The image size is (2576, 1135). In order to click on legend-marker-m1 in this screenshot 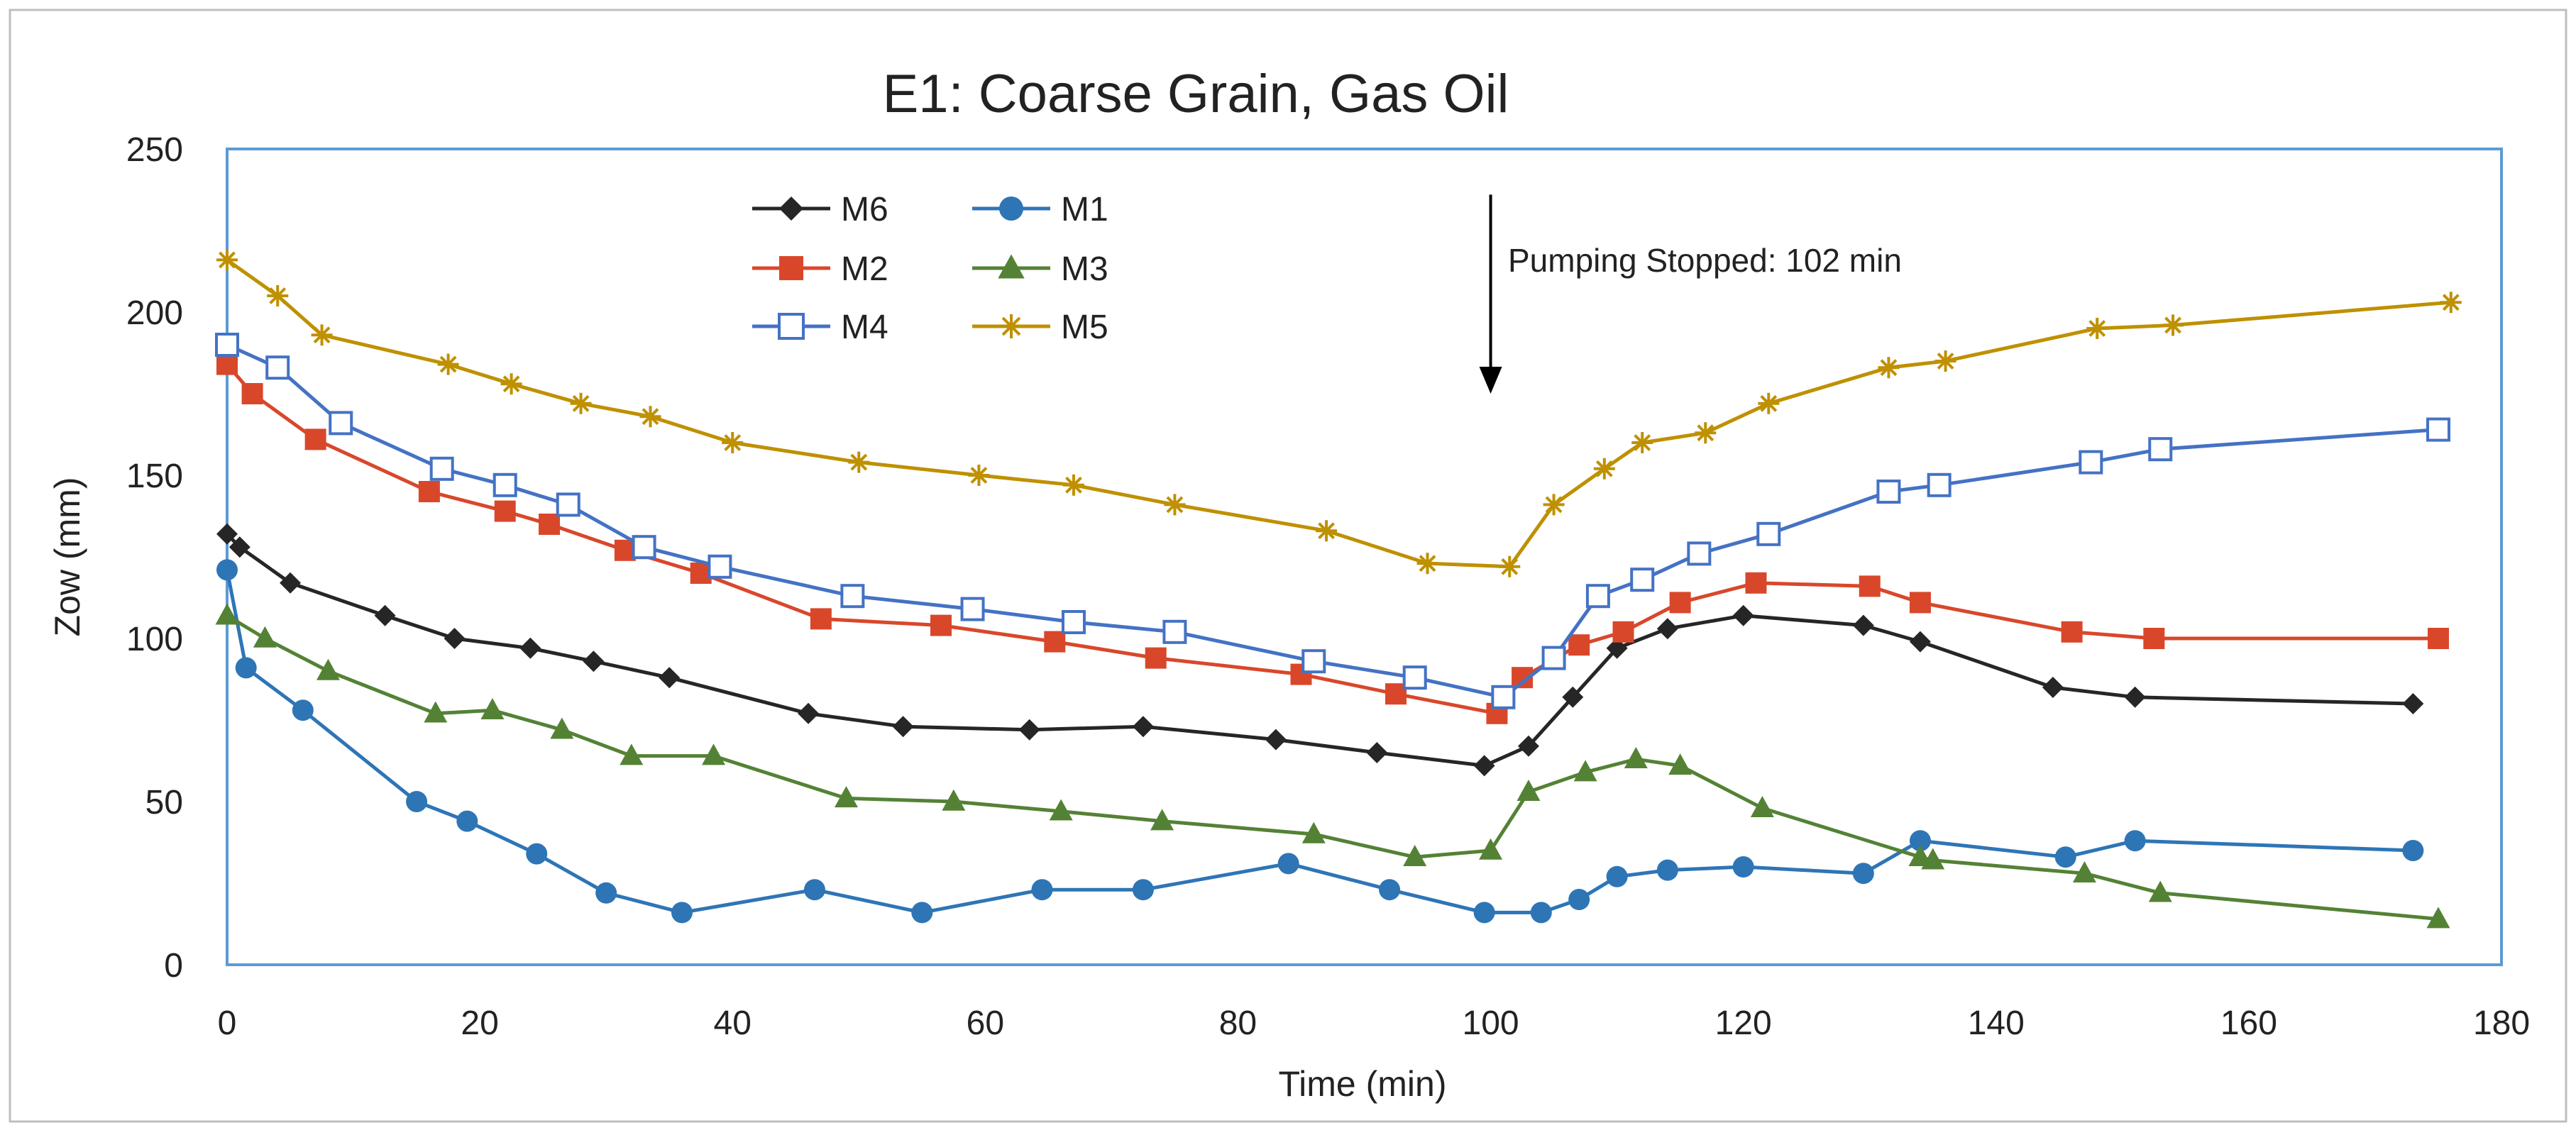, I will do `click(1011, 209)`.